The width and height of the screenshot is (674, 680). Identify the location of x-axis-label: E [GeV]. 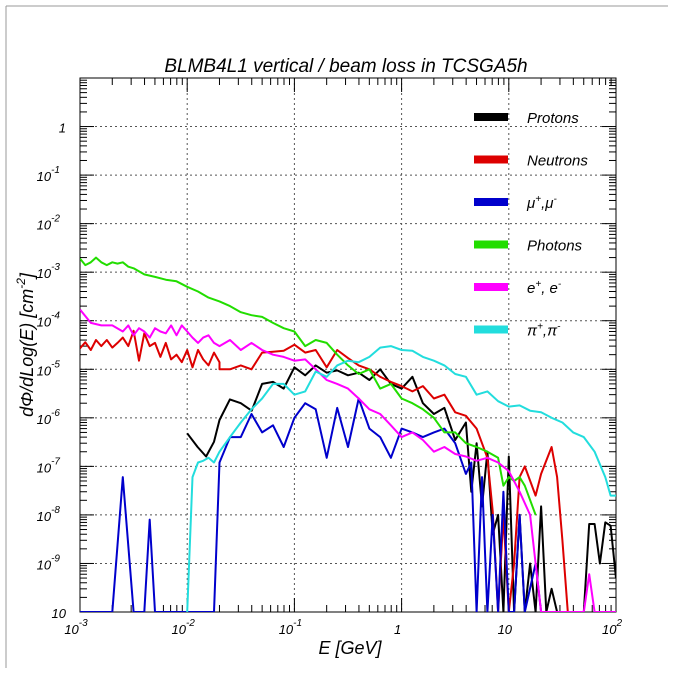
(350, 648).